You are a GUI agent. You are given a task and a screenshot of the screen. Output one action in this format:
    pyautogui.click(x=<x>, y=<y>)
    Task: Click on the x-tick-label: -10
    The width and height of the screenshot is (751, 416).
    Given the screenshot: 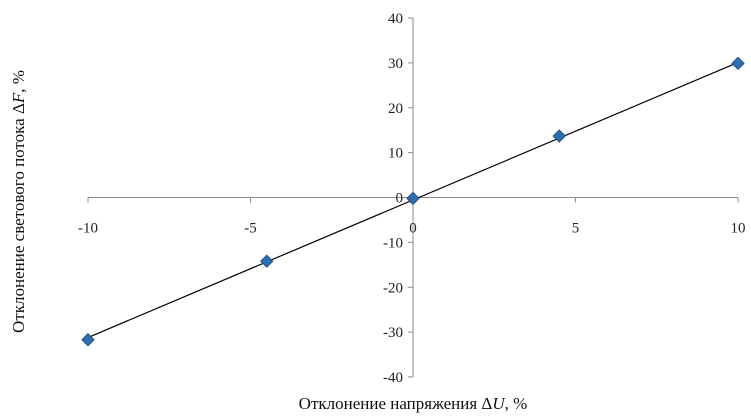 What is the action you would take?
    pyautogui.click(x=88, y=229)
    